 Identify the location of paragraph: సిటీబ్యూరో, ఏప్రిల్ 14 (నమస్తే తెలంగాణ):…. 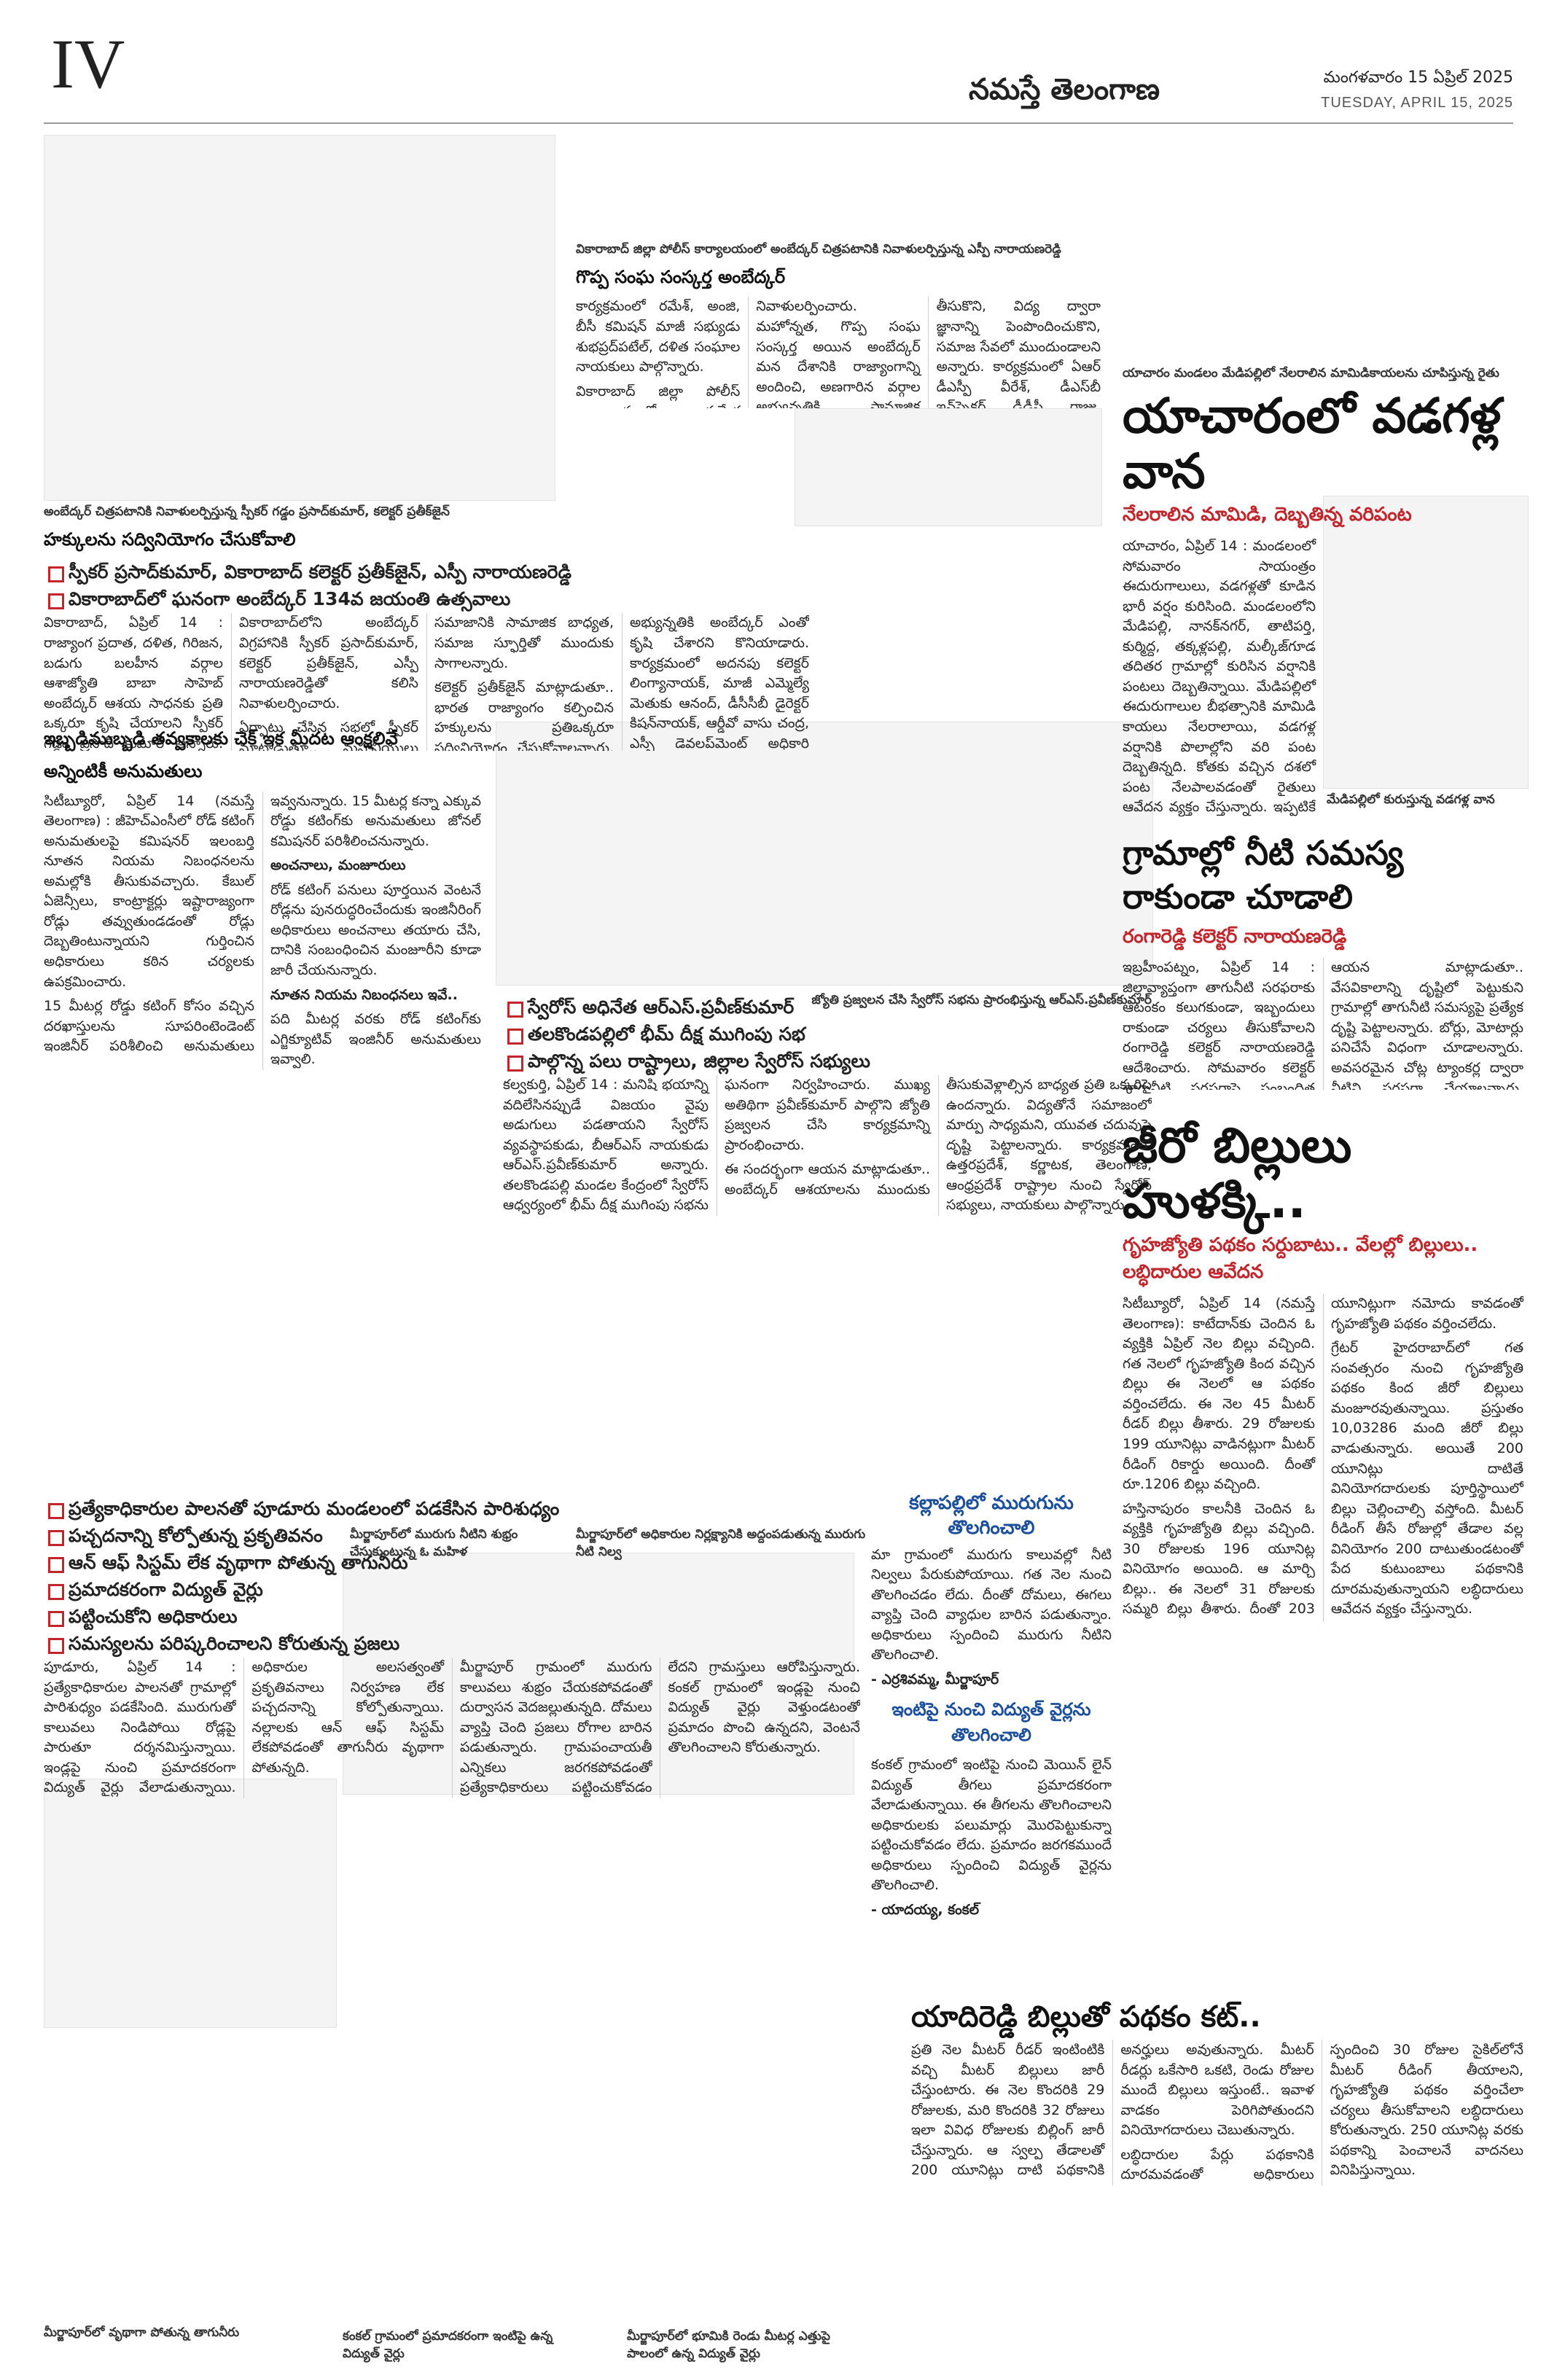
(1219, 1394).